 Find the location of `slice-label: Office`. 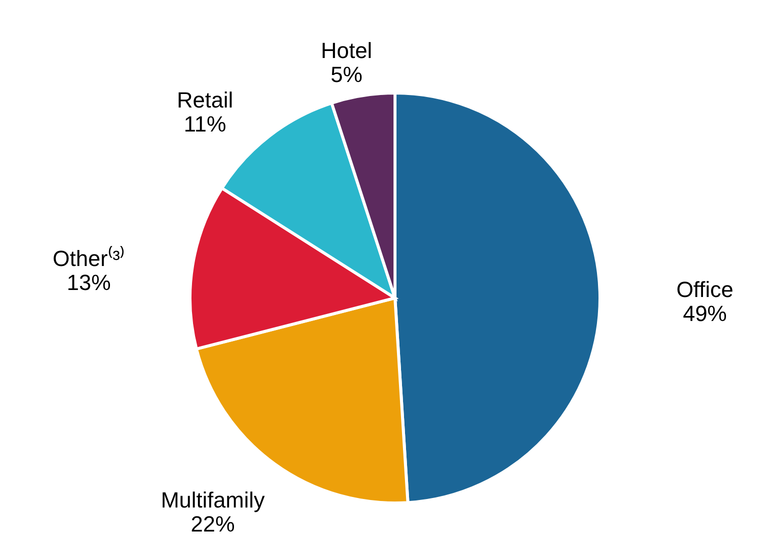

slice-label: Office is located at coordinates (705, 289).